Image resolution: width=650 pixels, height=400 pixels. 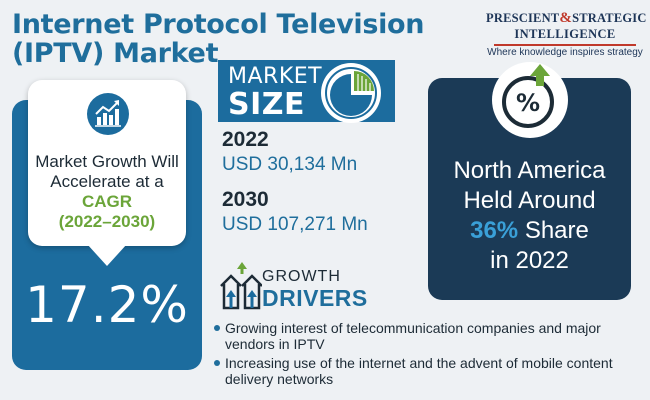 What do you see at coordinates (107, 221) in the screenshot?
I see `cagr-period: (2022–2030)` at bounding box center [107, 221].